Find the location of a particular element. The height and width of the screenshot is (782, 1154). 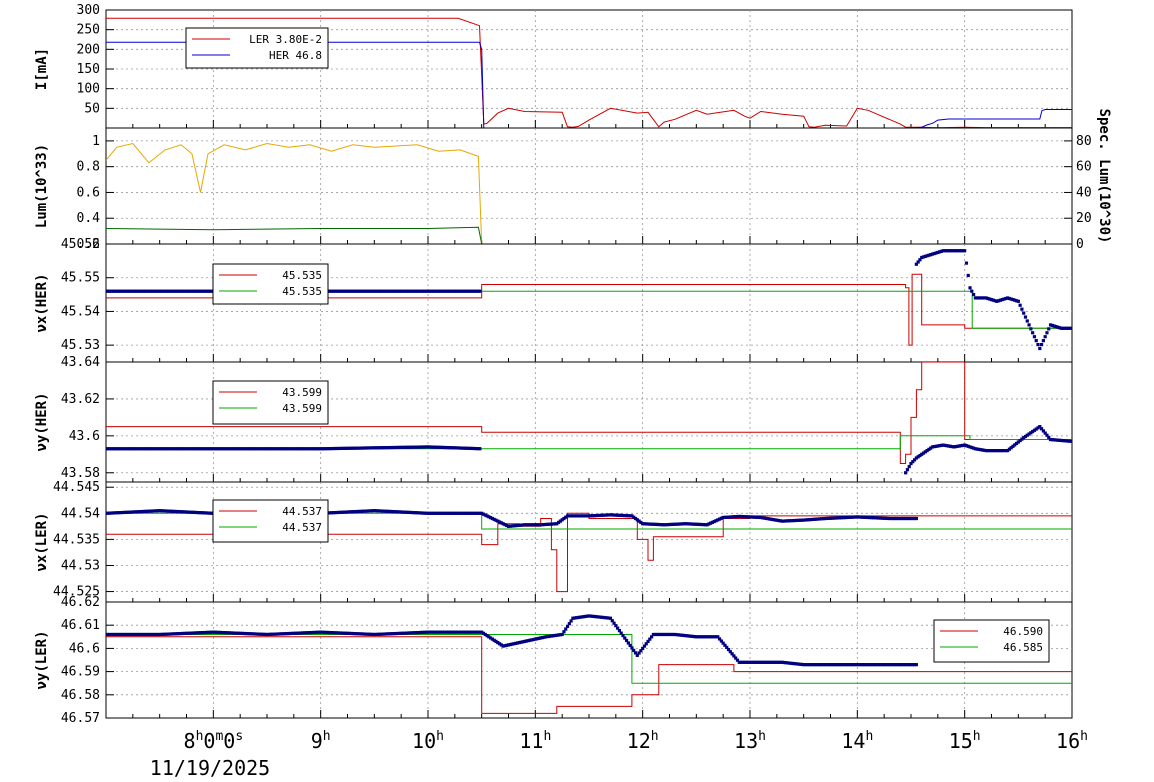

y-tick-label: 250 is located at coordinates (88, 30).